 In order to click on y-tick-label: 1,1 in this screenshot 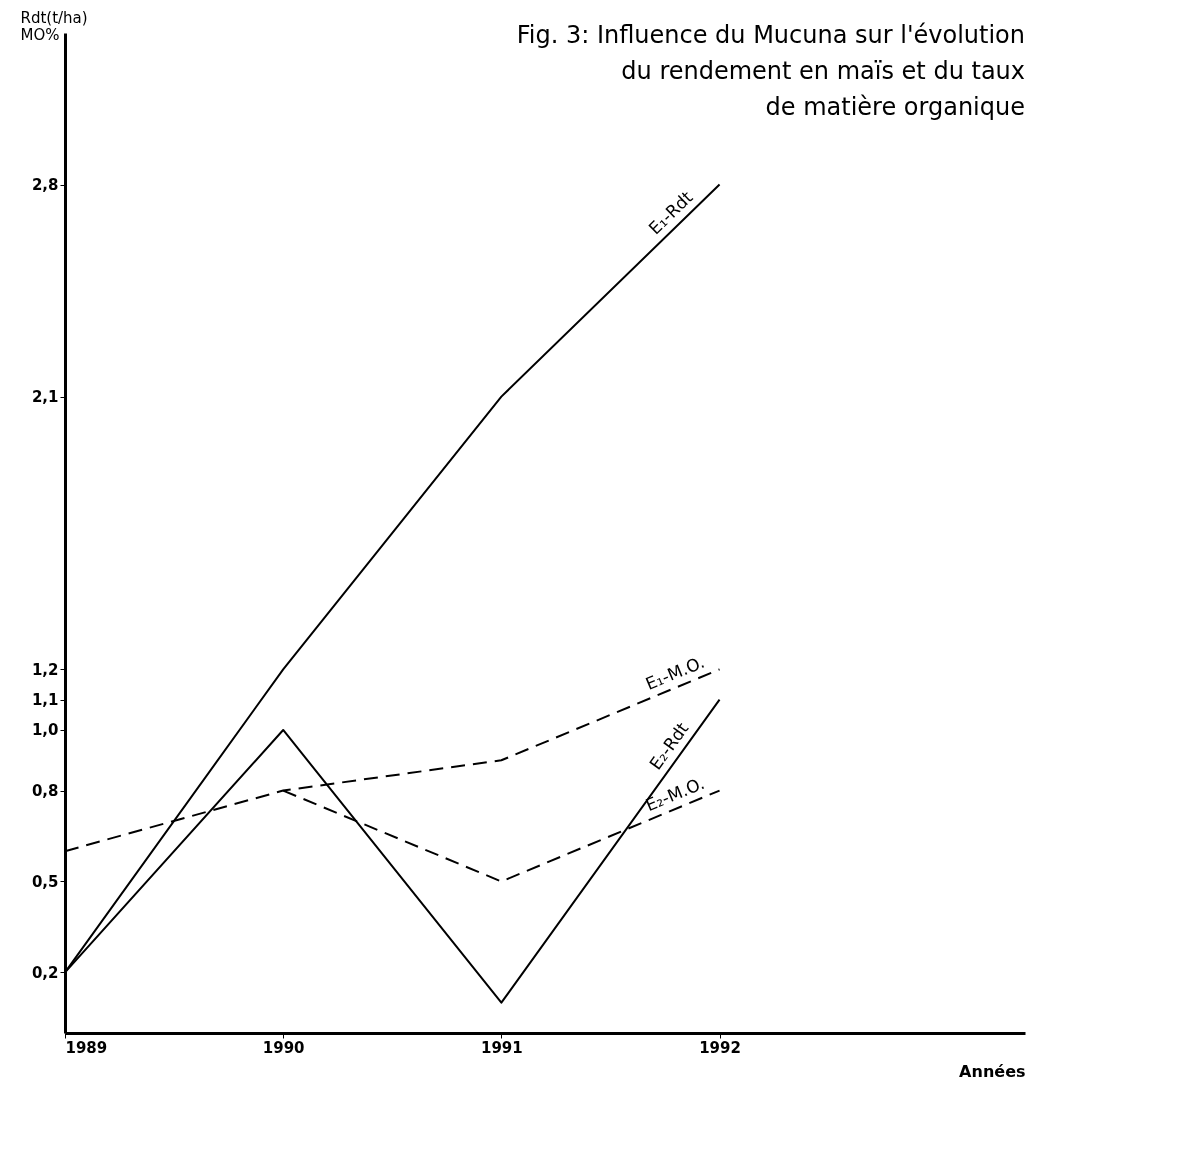, I will do `click(45, 700)`.